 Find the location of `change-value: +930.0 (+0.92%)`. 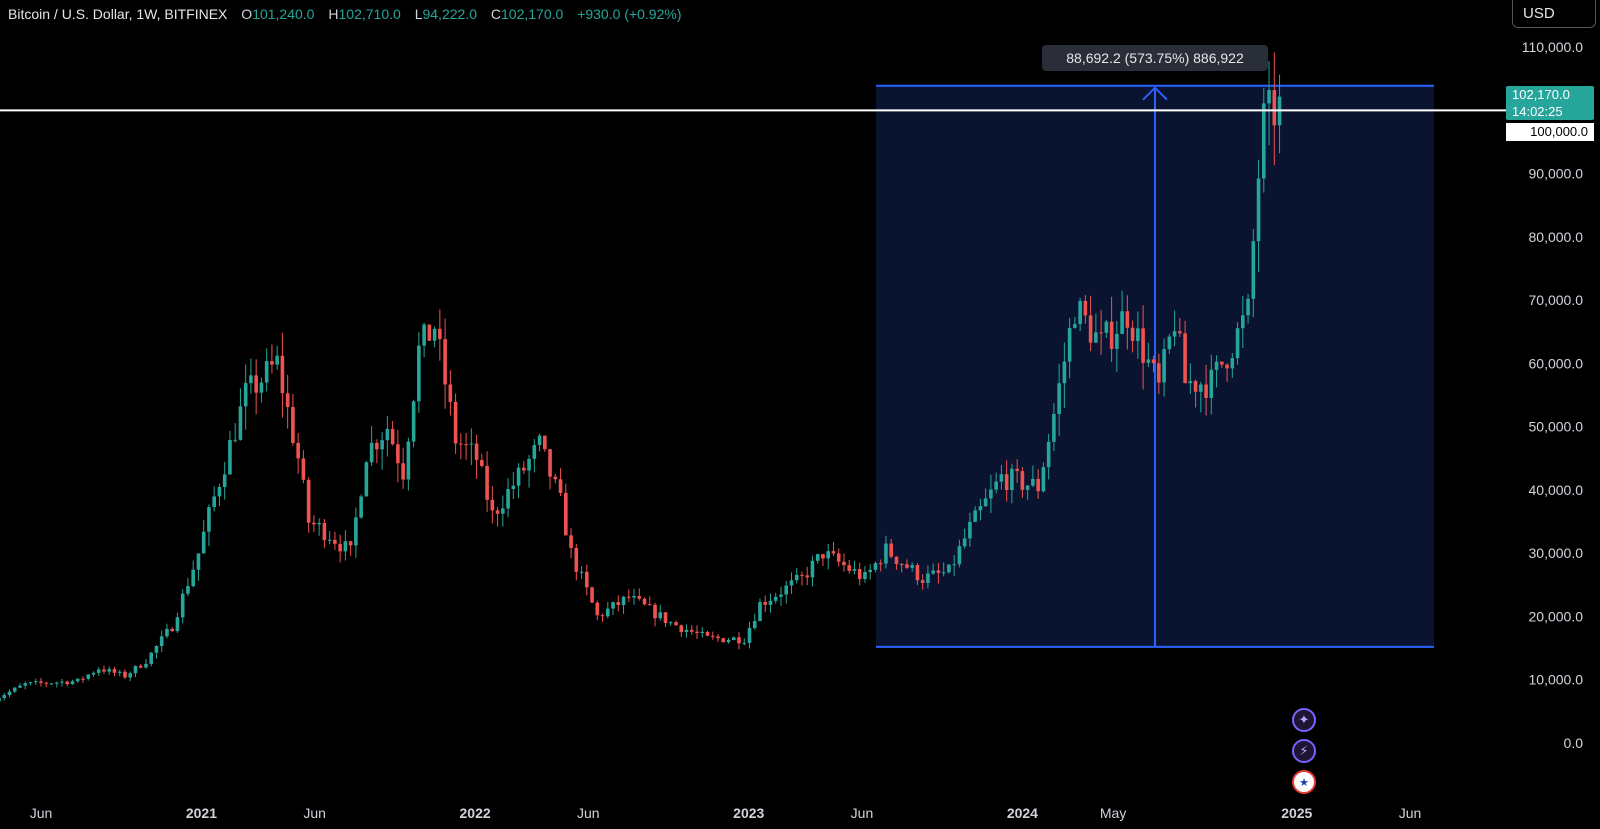

change-value: +930.0 (+0.92%) is located at coordinates (629, 14).